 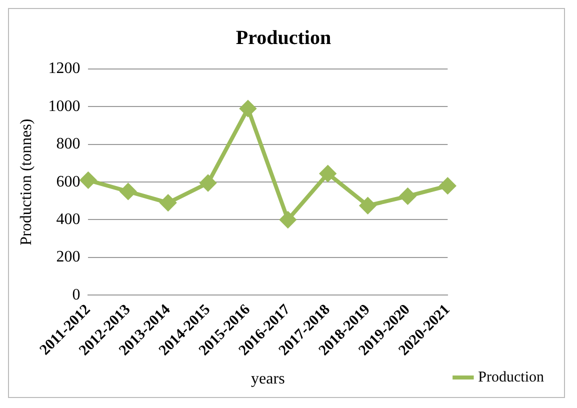 I want to click on legend-label: Production, so click(x=511, y=377).